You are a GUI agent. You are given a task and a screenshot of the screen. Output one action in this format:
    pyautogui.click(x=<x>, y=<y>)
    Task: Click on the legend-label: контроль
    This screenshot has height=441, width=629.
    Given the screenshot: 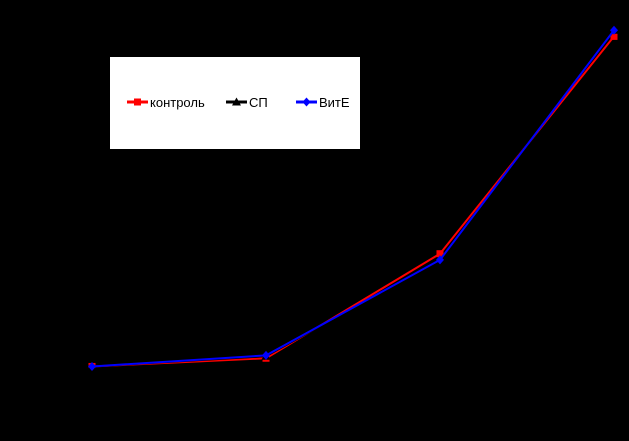 What is the action you would take?
    pyautogui.click(x=177, y=102)
    